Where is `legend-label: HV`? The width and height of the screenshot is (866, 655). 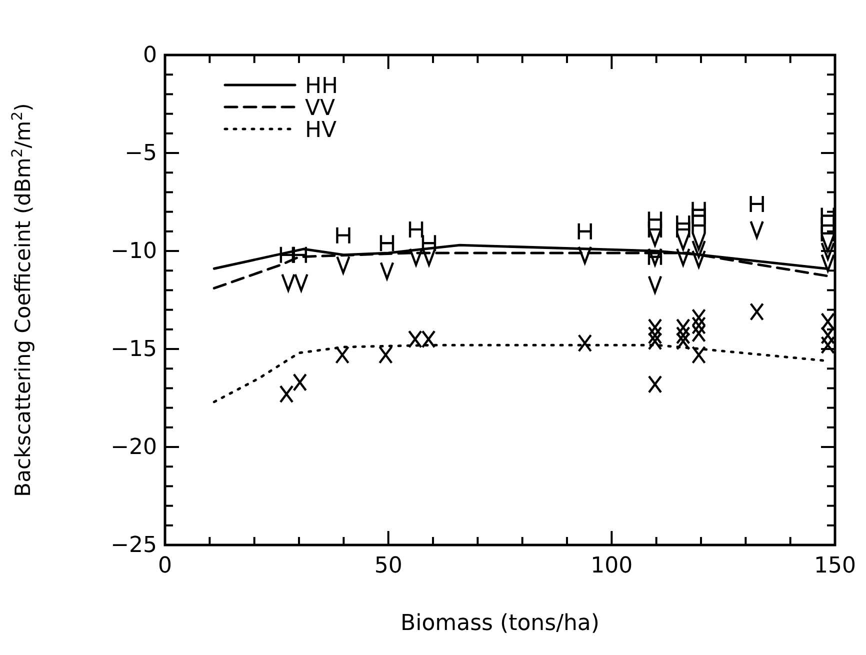
legend-label: HV is located at coordinates (321, 130).